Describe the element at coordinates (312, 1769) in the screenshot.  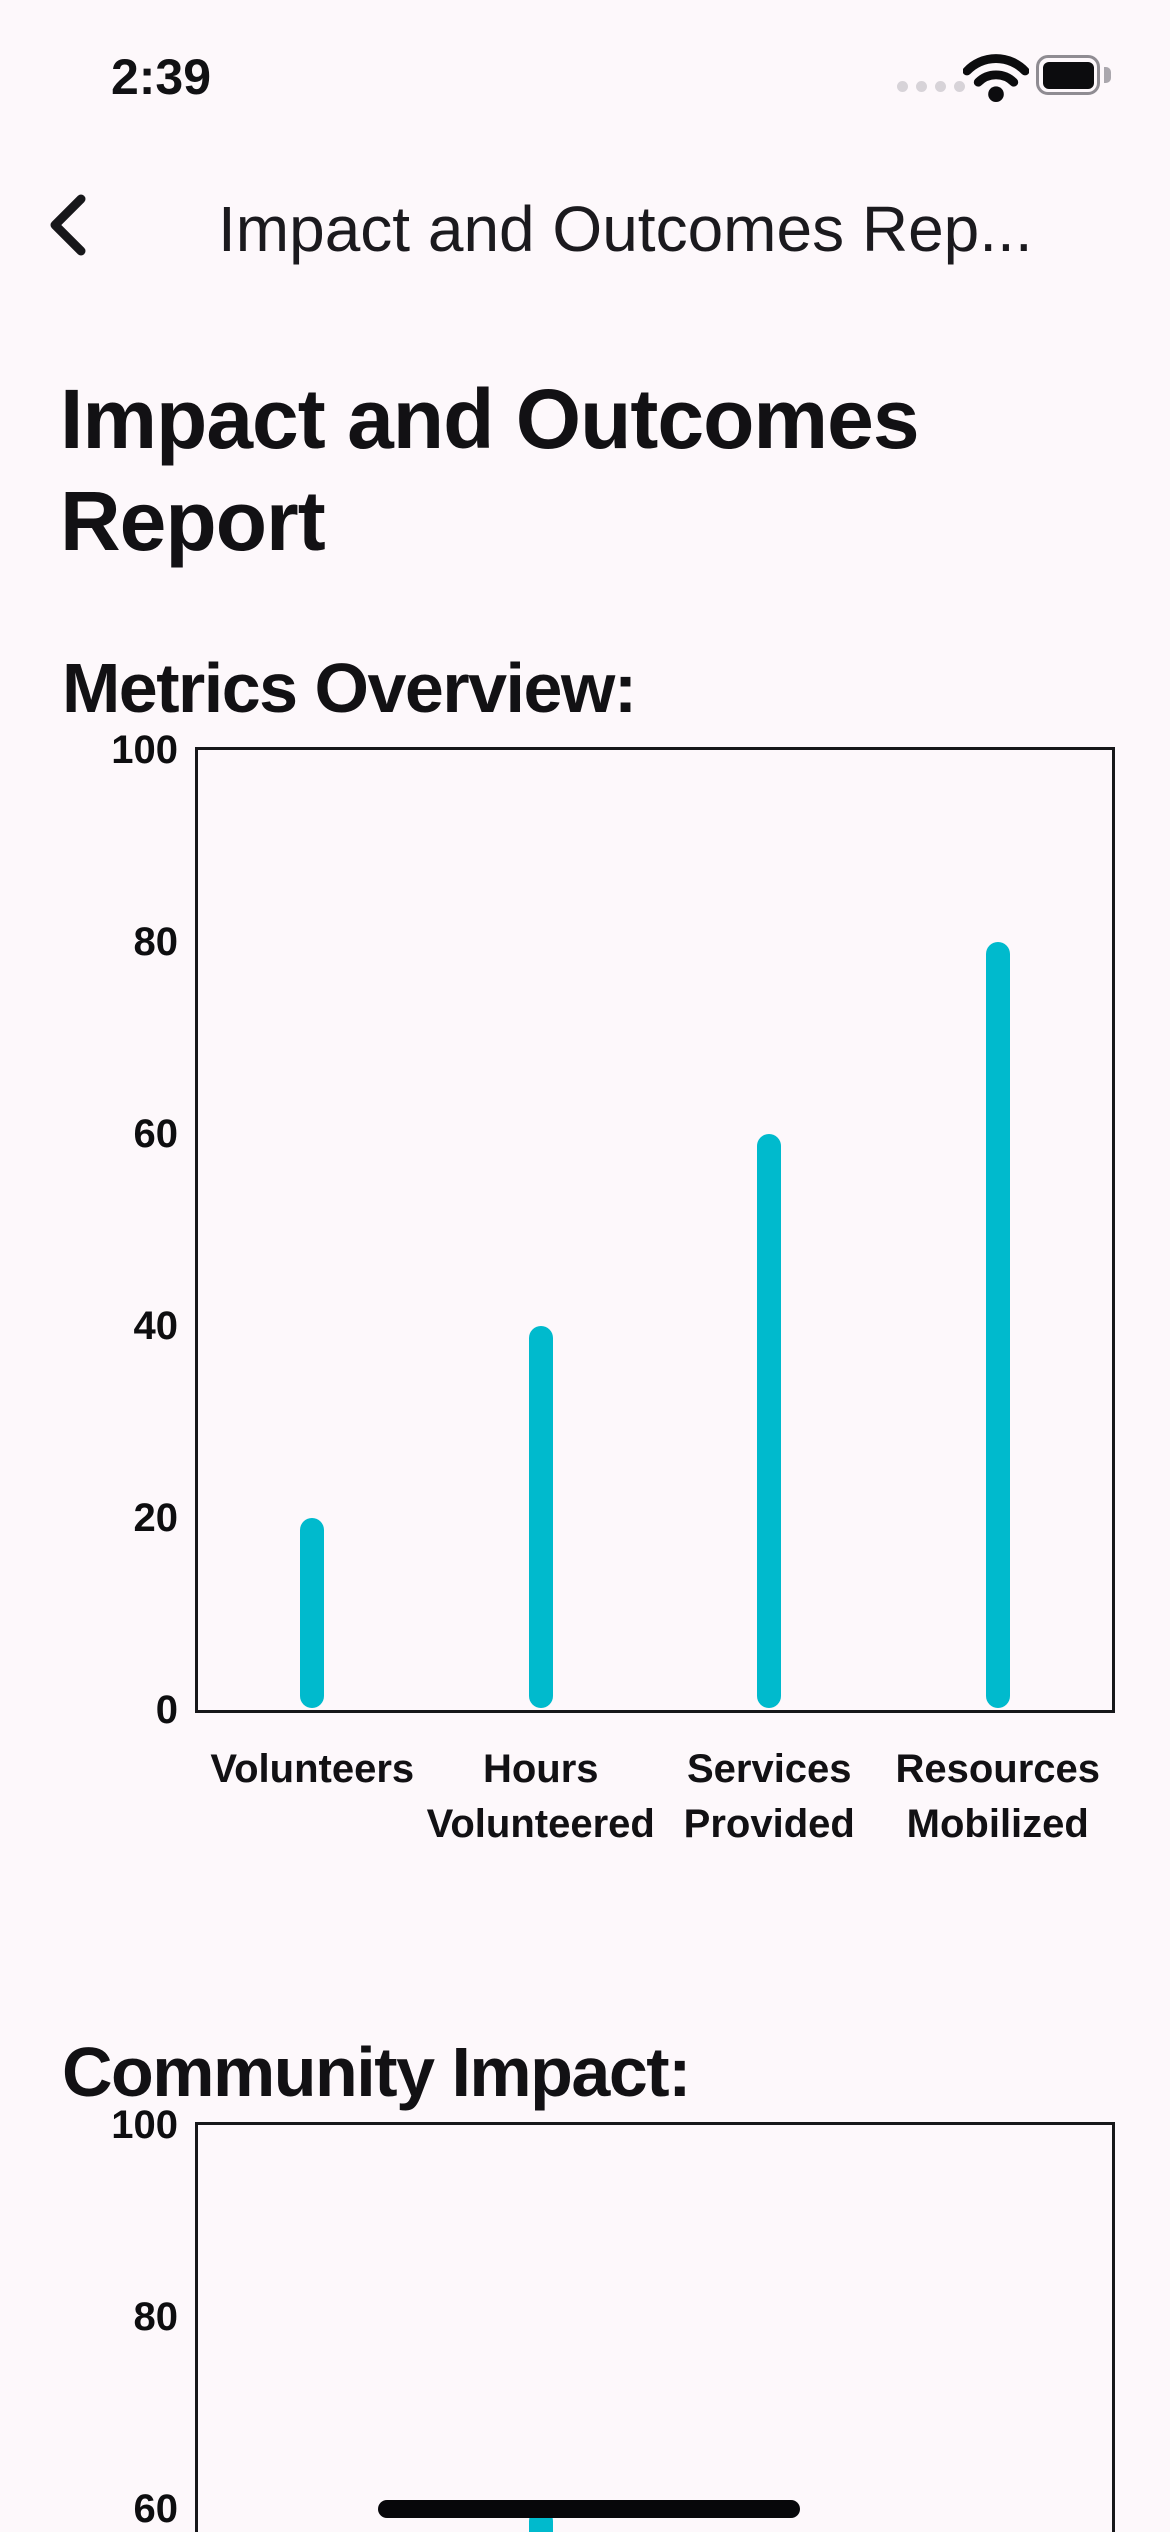
I see `x-axis-label-volunteers: Volunteers` at that location.